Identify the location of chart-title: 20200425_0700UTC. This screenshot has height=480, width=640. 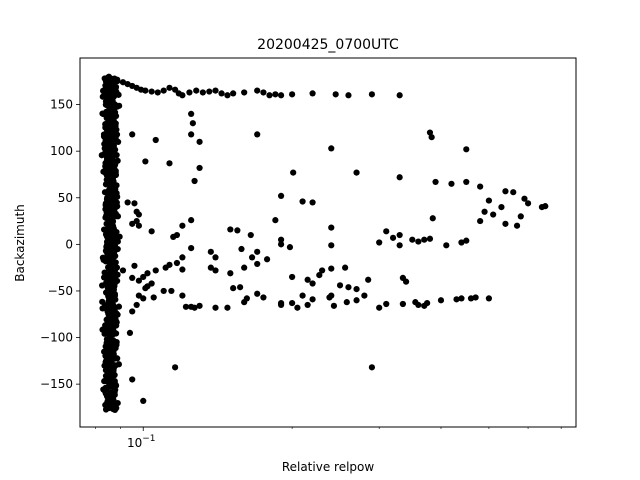
(328, 45).